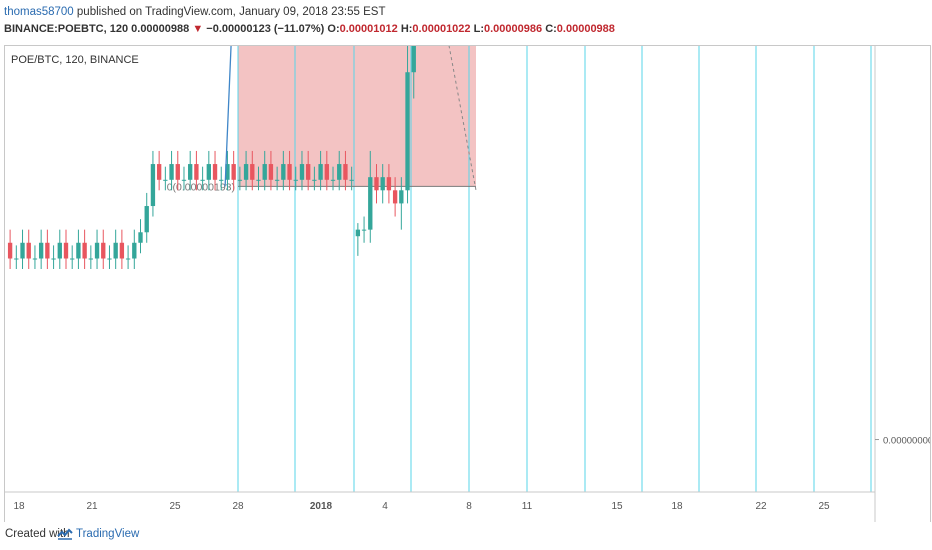 The width and height of the screenshot is (932, 550). What do you see at coordinates (368, 29) in the screenshot?
I see `open-value: 0.00001012` at bounding box center [368, 29].